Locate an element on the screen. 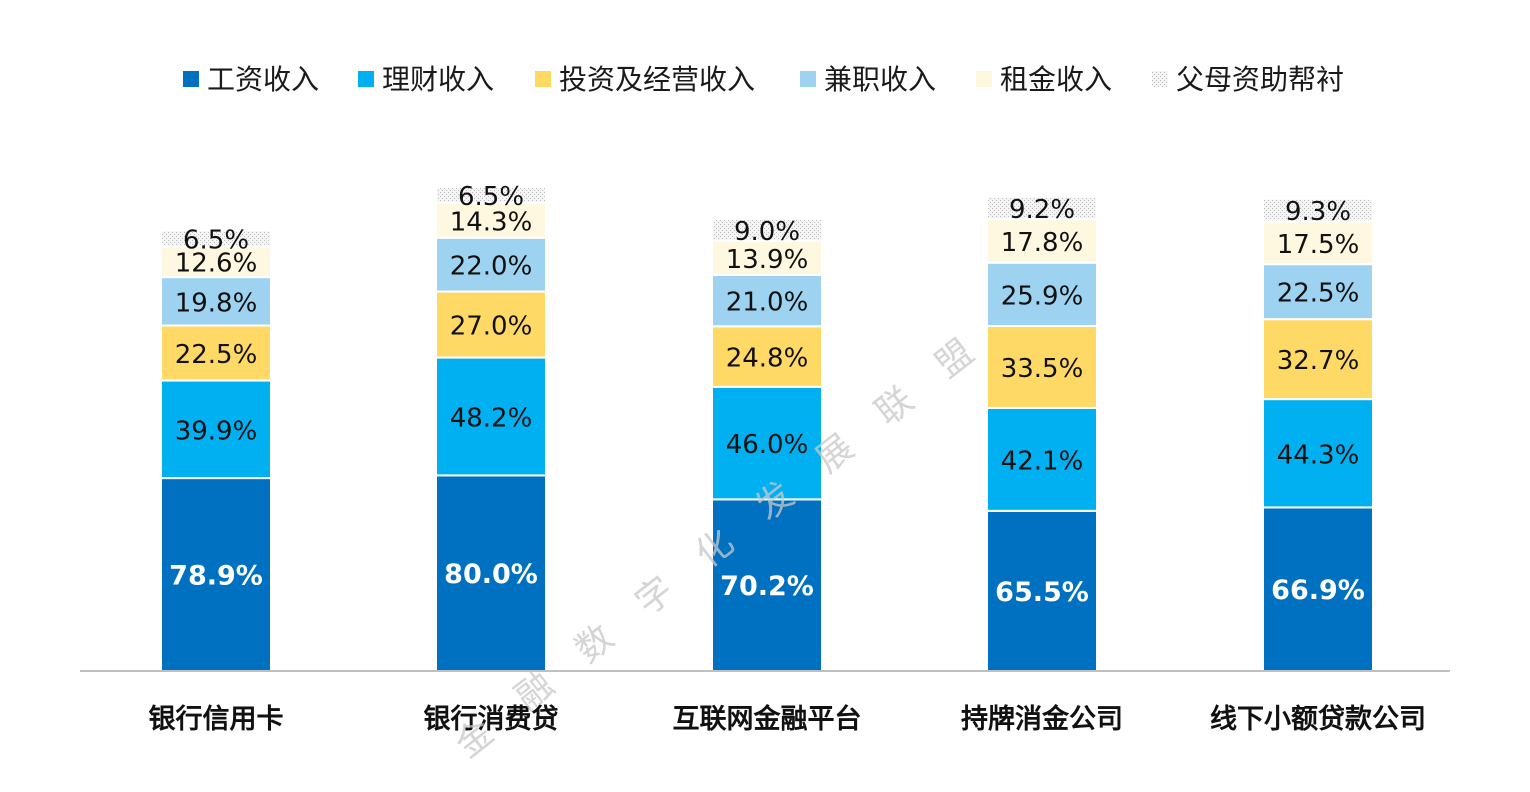 The width and height of the screenshot is (1530, 792). data-label: 19.8% is located at coordinates (216, 303).